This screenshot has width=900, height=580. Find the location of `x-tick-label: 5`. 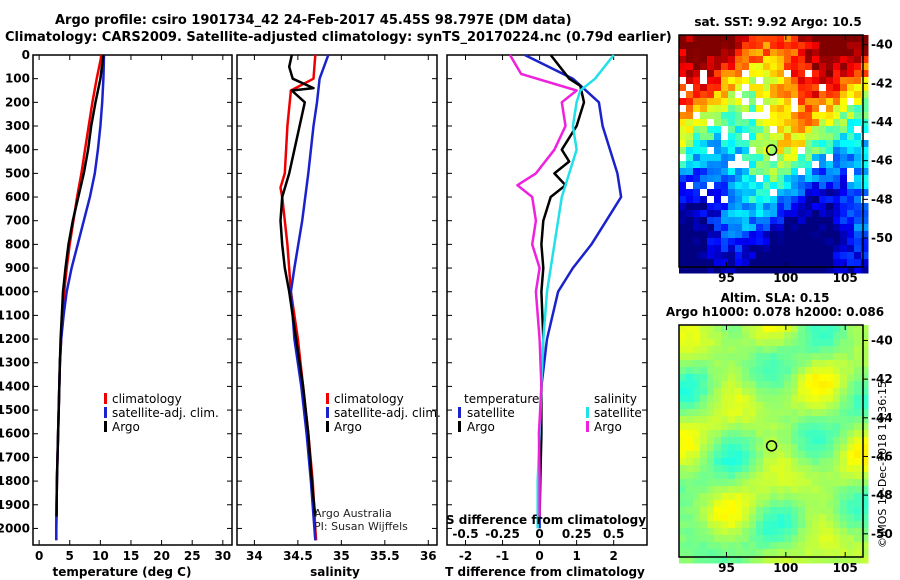

x-tick-label: 5 is located at coordinates (70, 556).